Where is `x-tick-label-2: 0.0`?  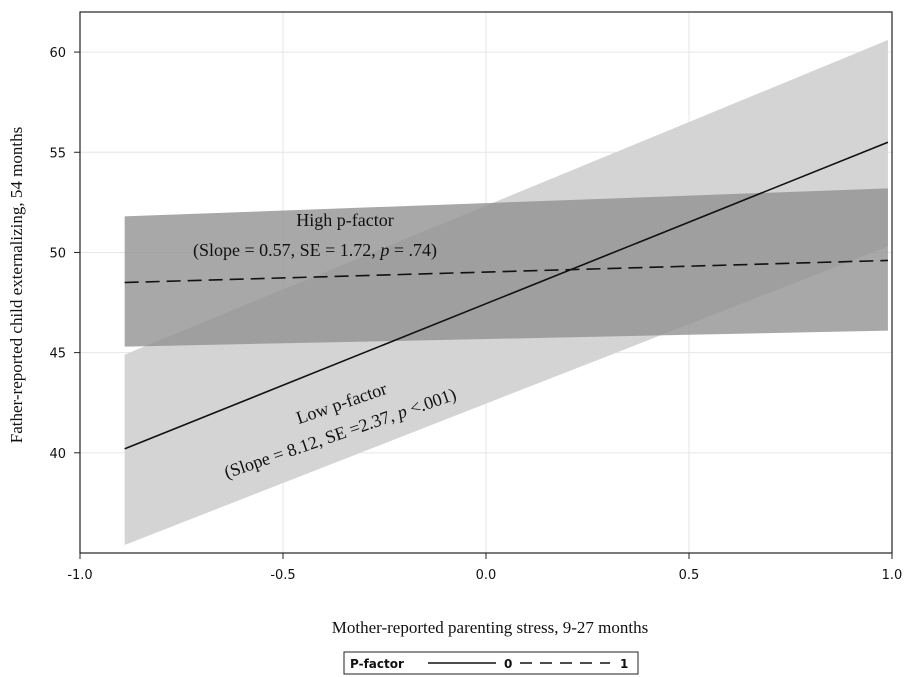 x-tick-label-2: 0.0 is located at coordinates (486, 575).